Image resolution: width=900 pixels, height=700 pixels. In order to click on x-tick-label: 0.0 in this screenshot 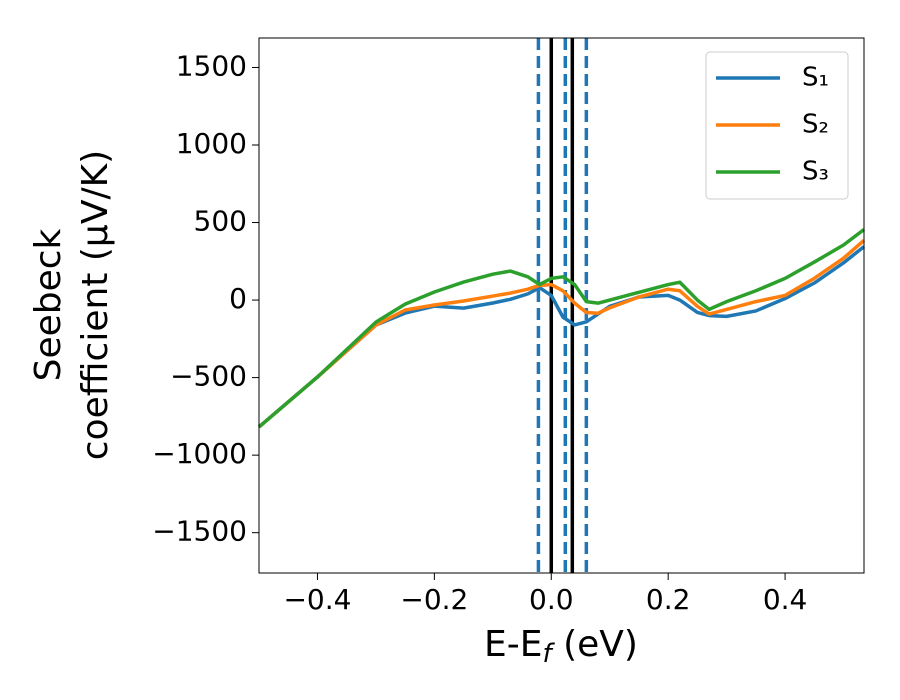, I will do `click(551, 599)`.